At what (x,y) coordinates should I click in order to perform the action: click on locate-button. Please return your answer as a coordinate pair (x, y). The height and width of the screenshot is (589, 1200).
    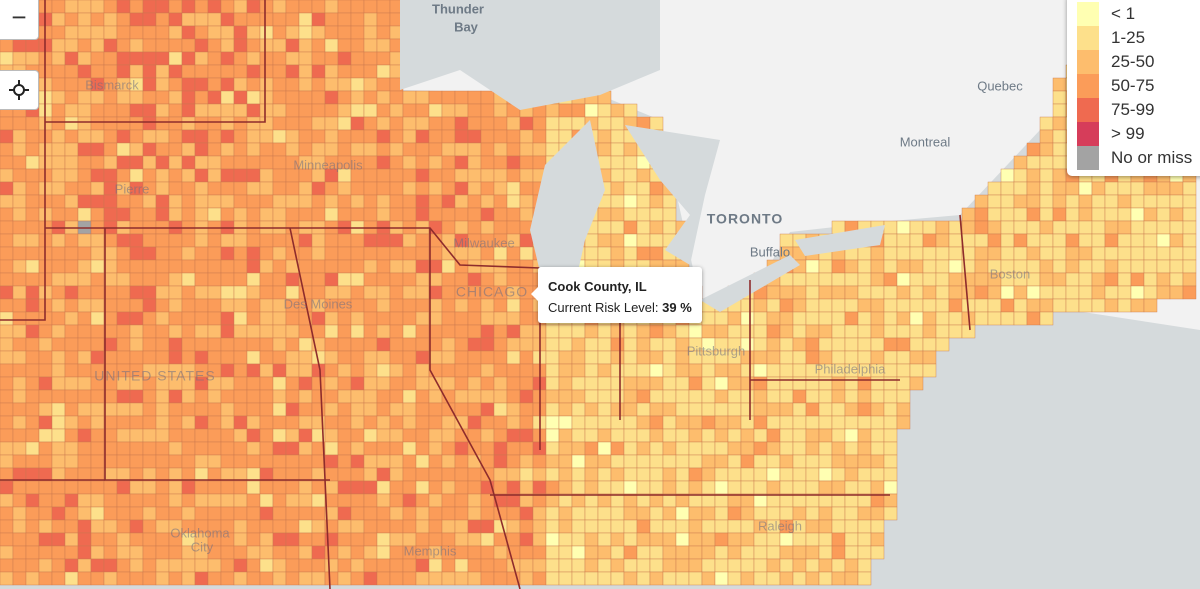
    Looking at the image, I should click on (19, 90).